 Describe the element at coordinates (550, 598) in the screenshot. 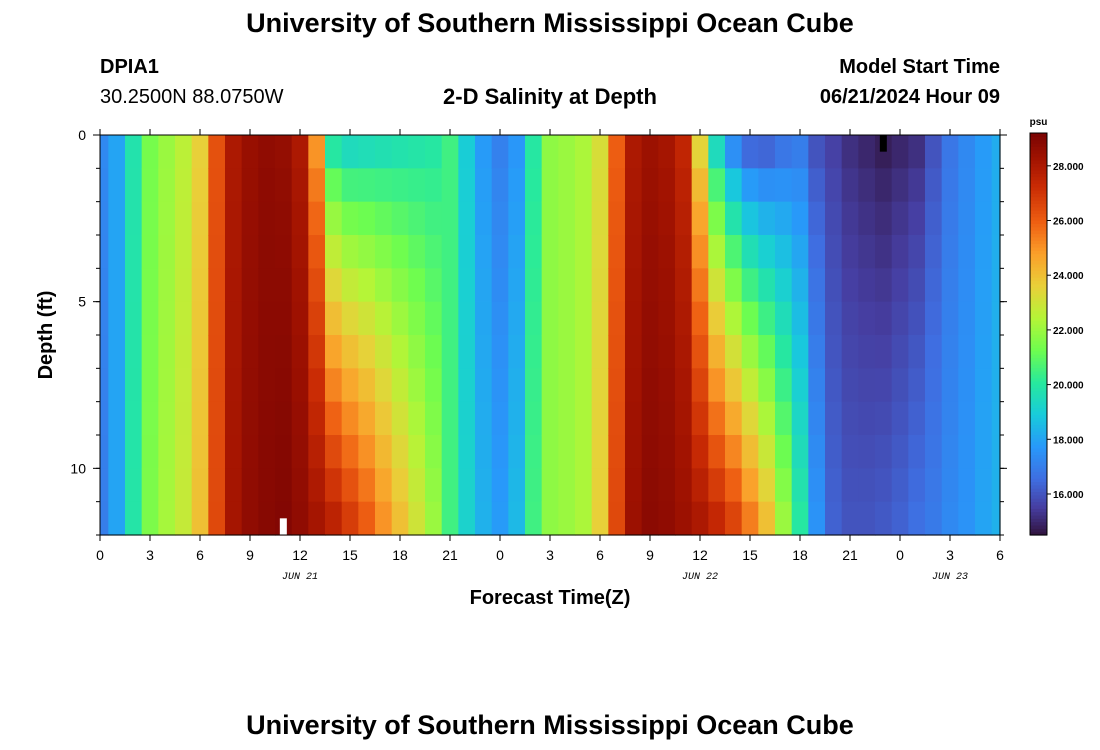

I see `x-axis-title: Forecast Time(Z)` at that location.